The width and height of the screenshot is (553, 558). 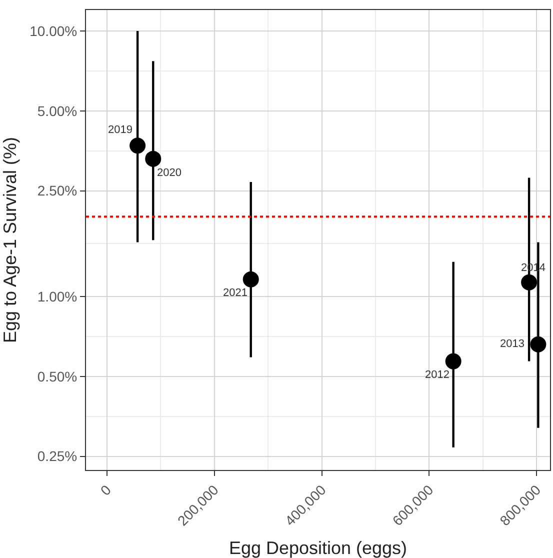 I want to click on y-tick-label: 0.25%, so click(x=57, y=456).